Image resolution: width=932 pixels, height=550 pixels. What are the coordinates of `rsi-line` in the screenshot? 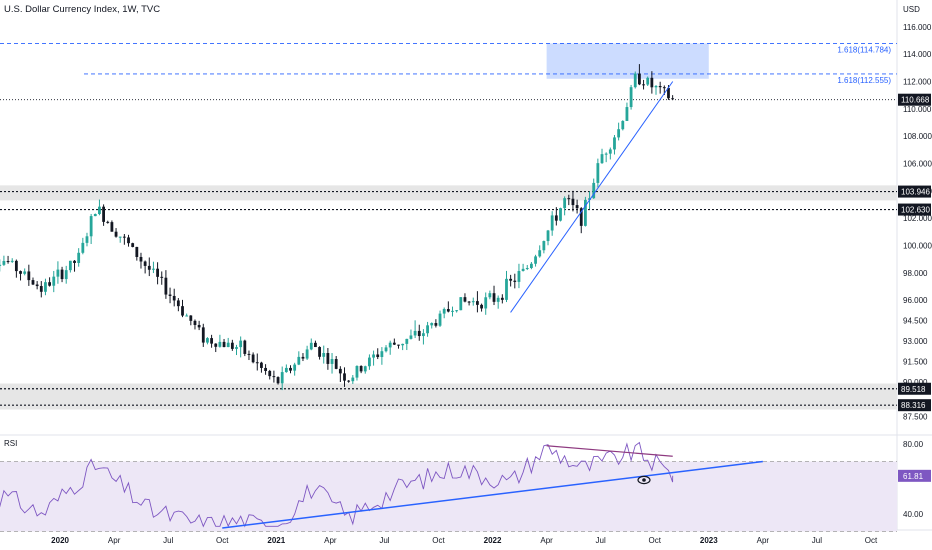 It's located at (337, 484).